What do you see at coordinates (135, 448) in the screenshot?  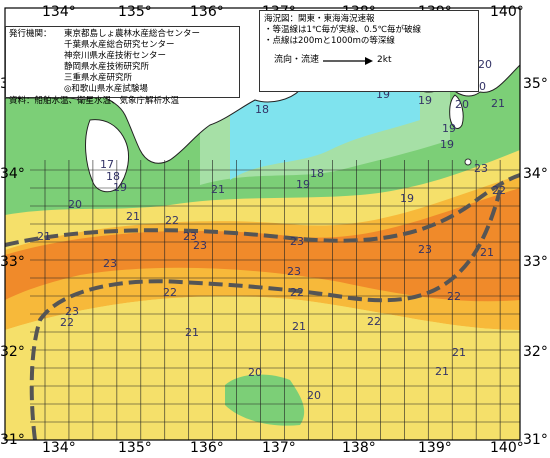 I see `lon-label-bottom: 135°` at bounding box center [135, 448].